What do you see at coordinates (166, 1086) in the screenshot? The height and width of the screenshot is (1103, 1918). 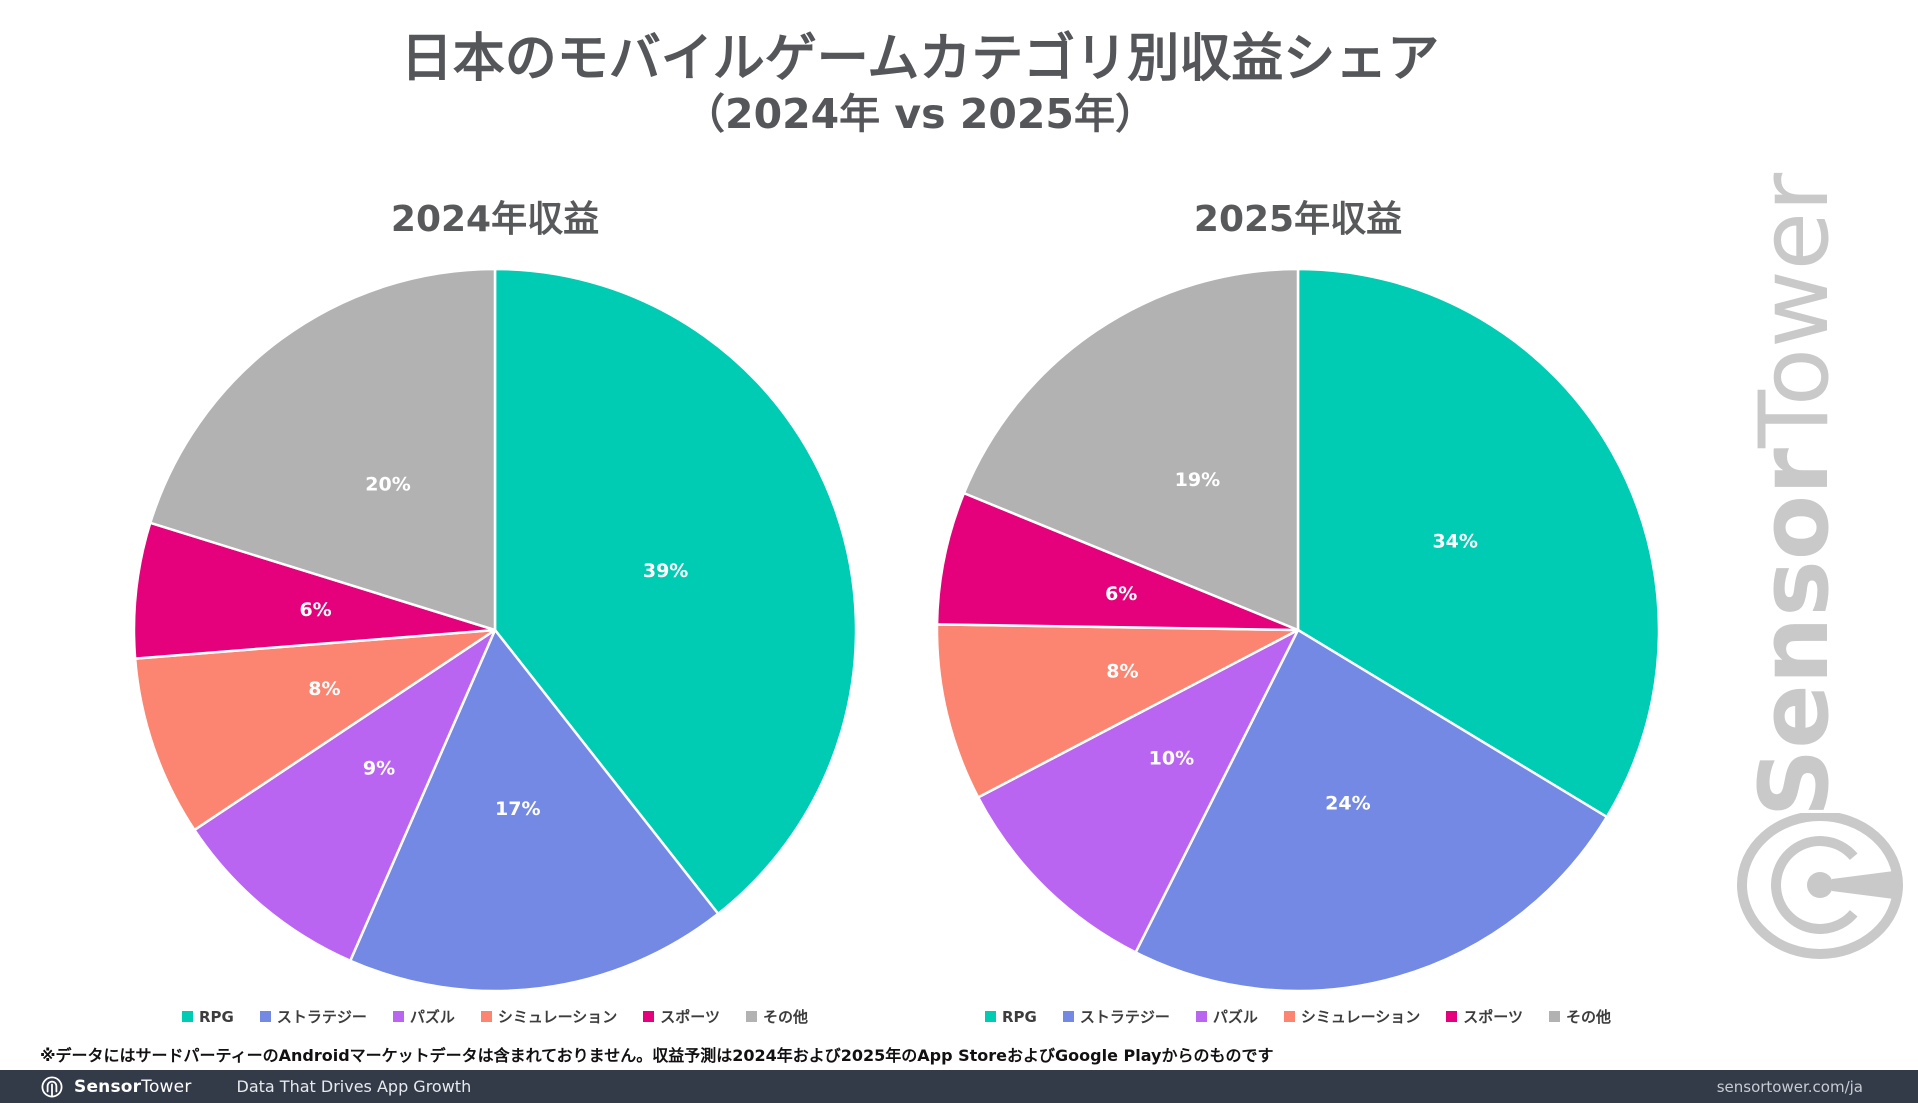 I see `brand-light: Tower` at bounding box center [166, 1086].